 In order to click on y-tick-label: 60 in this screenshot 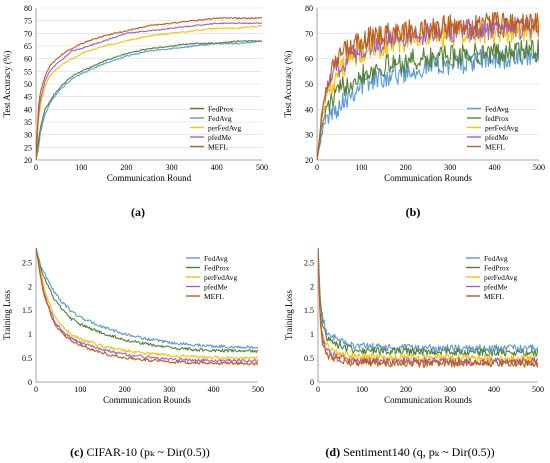, I will do `click(28, 59)`.